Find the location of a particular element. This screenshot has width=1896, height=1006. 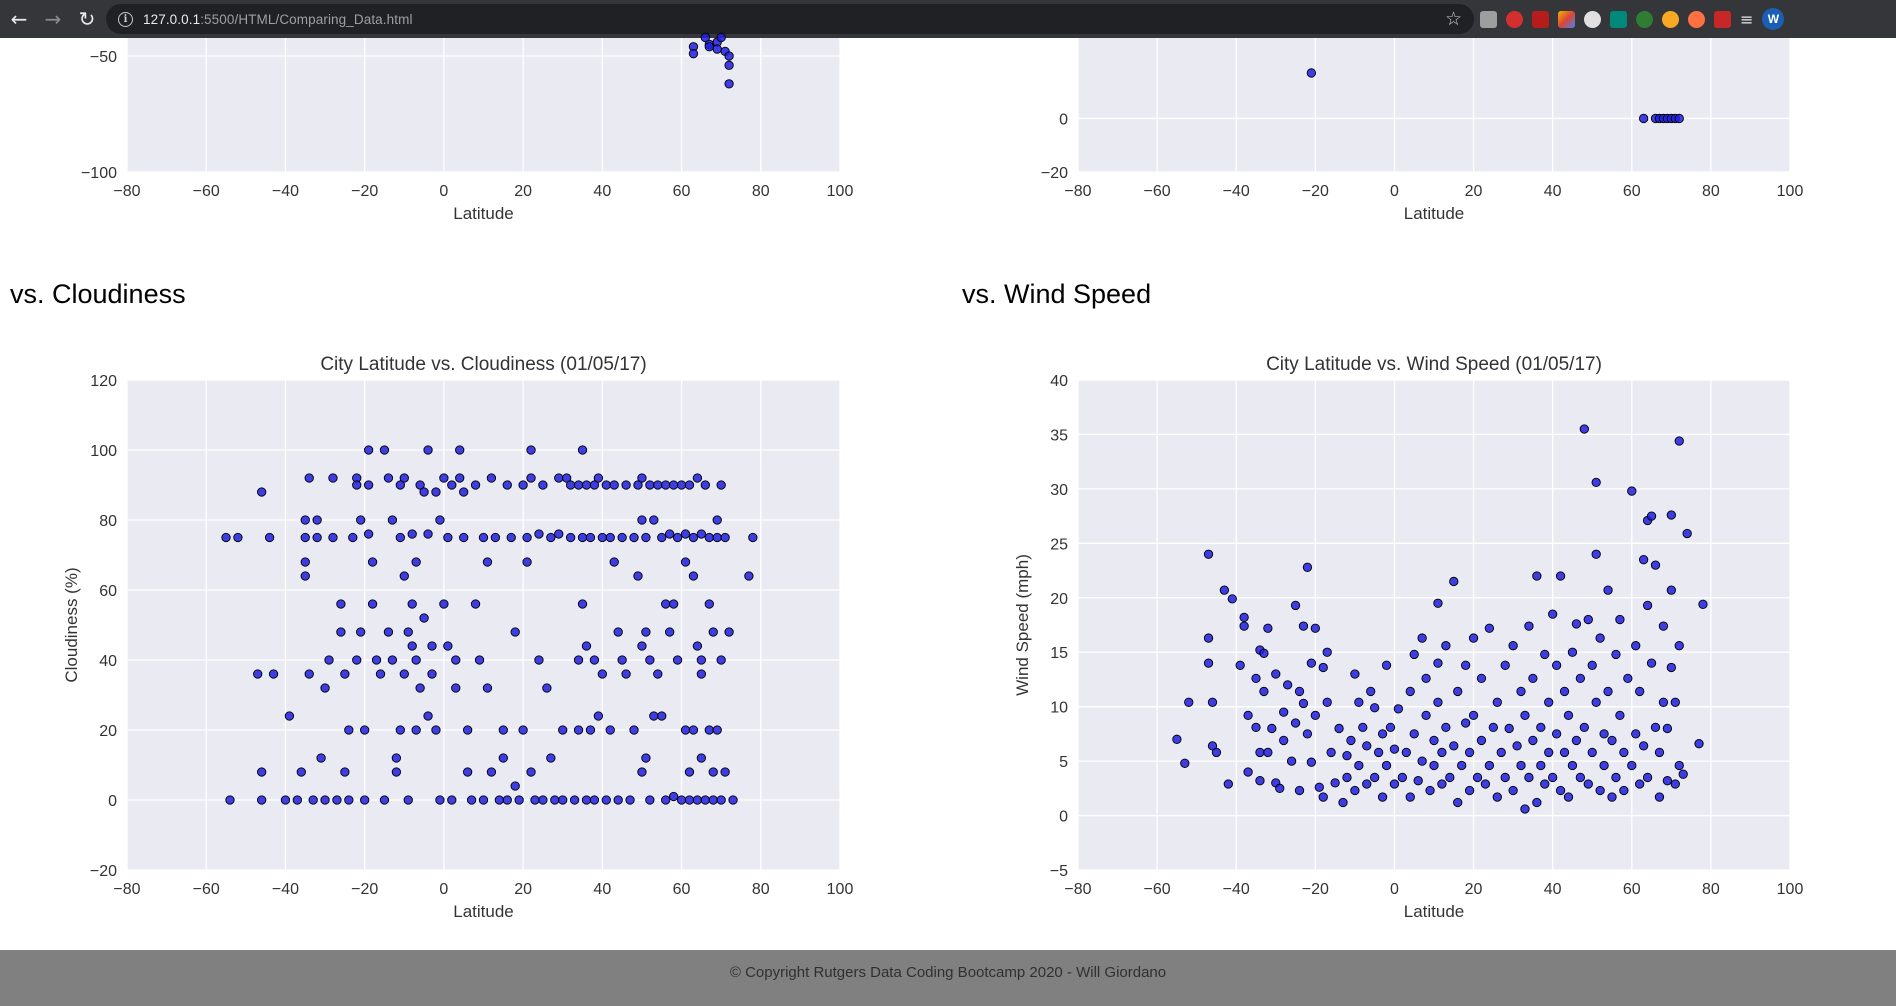

forward-arrow-icon: → is located at coordinates (53, 19).